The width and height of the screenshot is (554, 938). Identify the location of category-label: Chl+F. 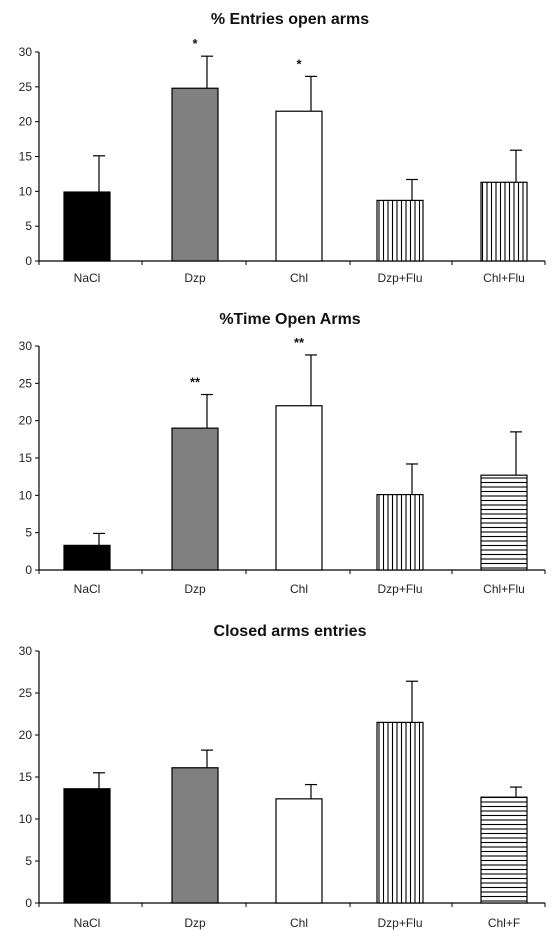
(504, 923).